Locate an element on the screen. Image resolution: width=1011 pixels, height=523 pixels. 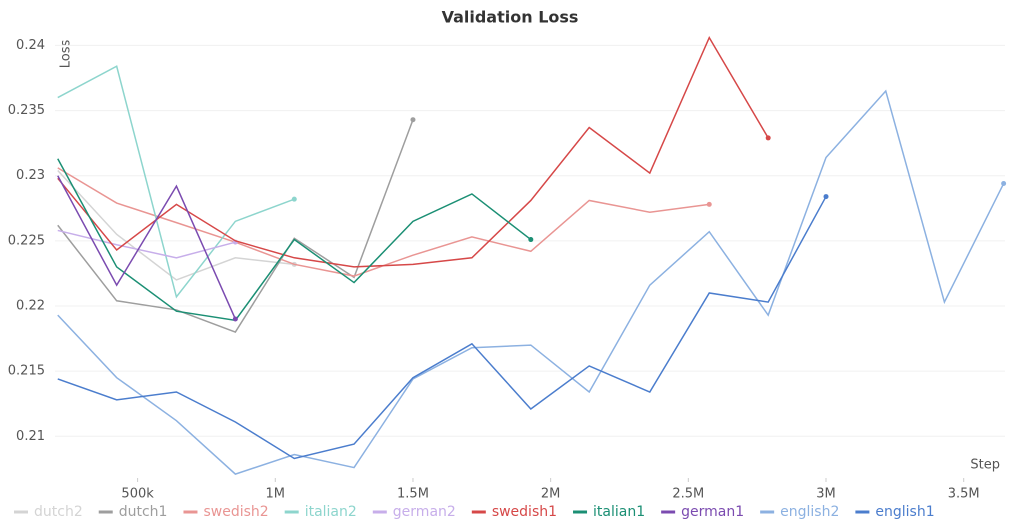
x-tick-label: 500k is located at coordinates (137, 494).